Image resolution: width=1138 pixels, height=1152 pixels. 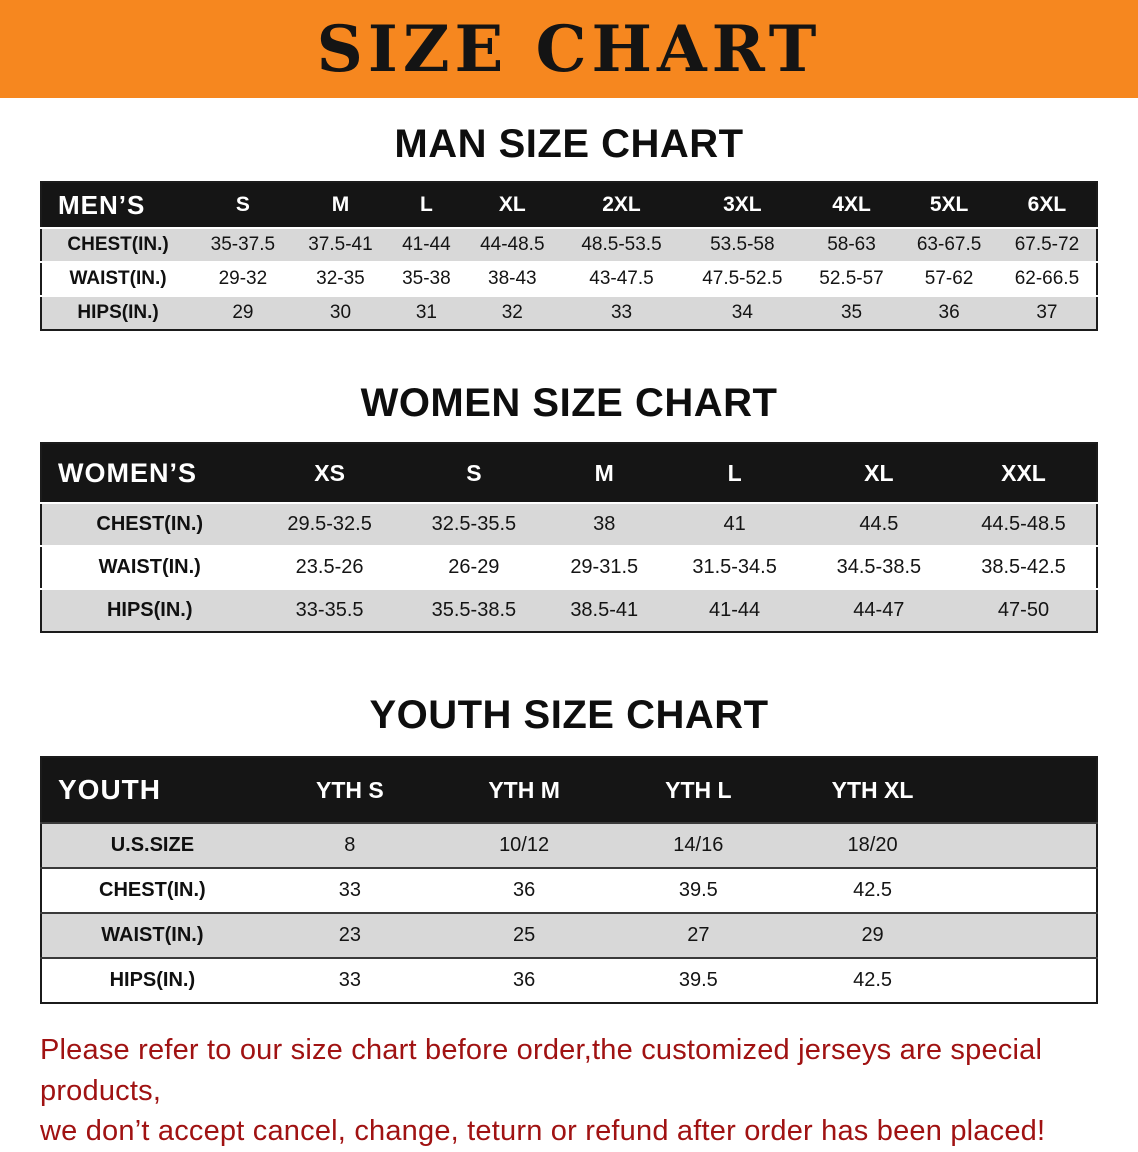 What do you see at coordinates (851, 278) in the screenshot?
I see `size-value-cell: 52.5-57` at bounding box center [851, 278].